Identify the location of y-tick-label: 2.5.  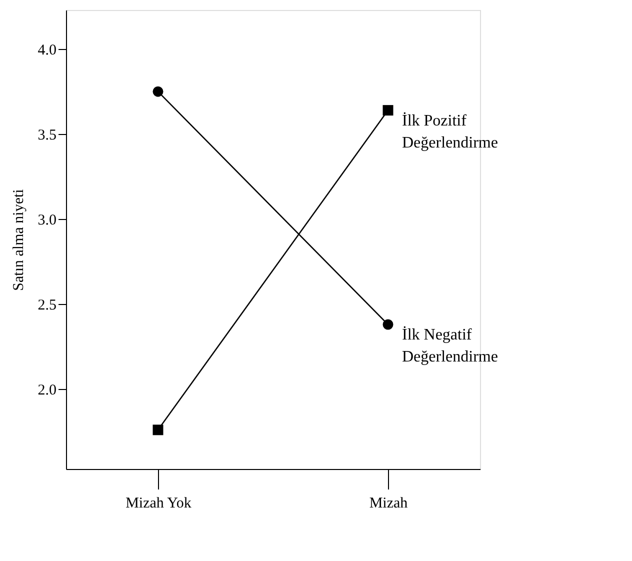
(47, 306).